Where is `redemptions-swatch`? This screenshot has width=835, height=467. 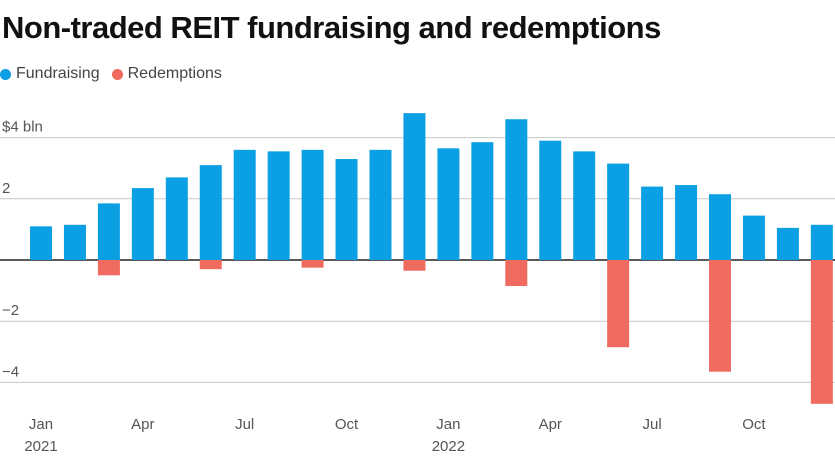 redemptions-swatch is located at coordinates (117, 74).